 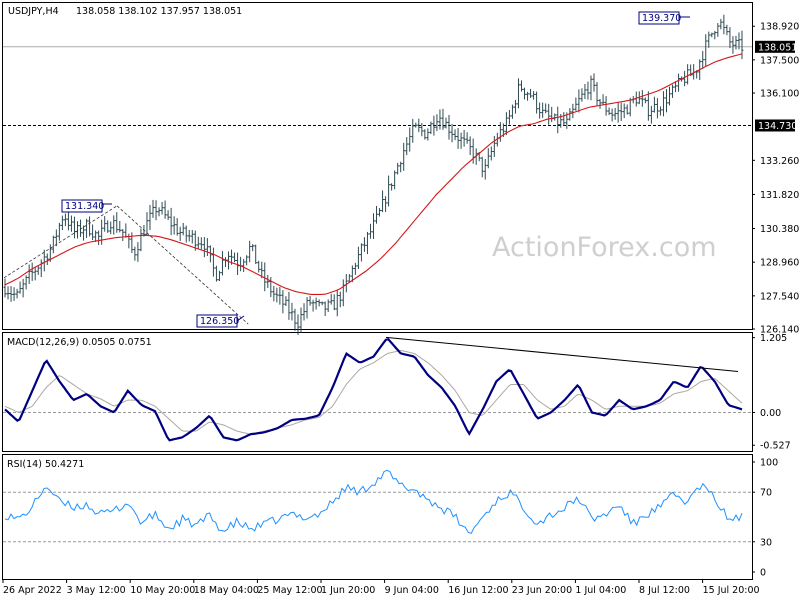 What do you see at coordinates (79, 342) in the screenshot?
I see `macd-label: MACD(12,26,9) 0.0505 0.0751` at bounding box center [79, 342].